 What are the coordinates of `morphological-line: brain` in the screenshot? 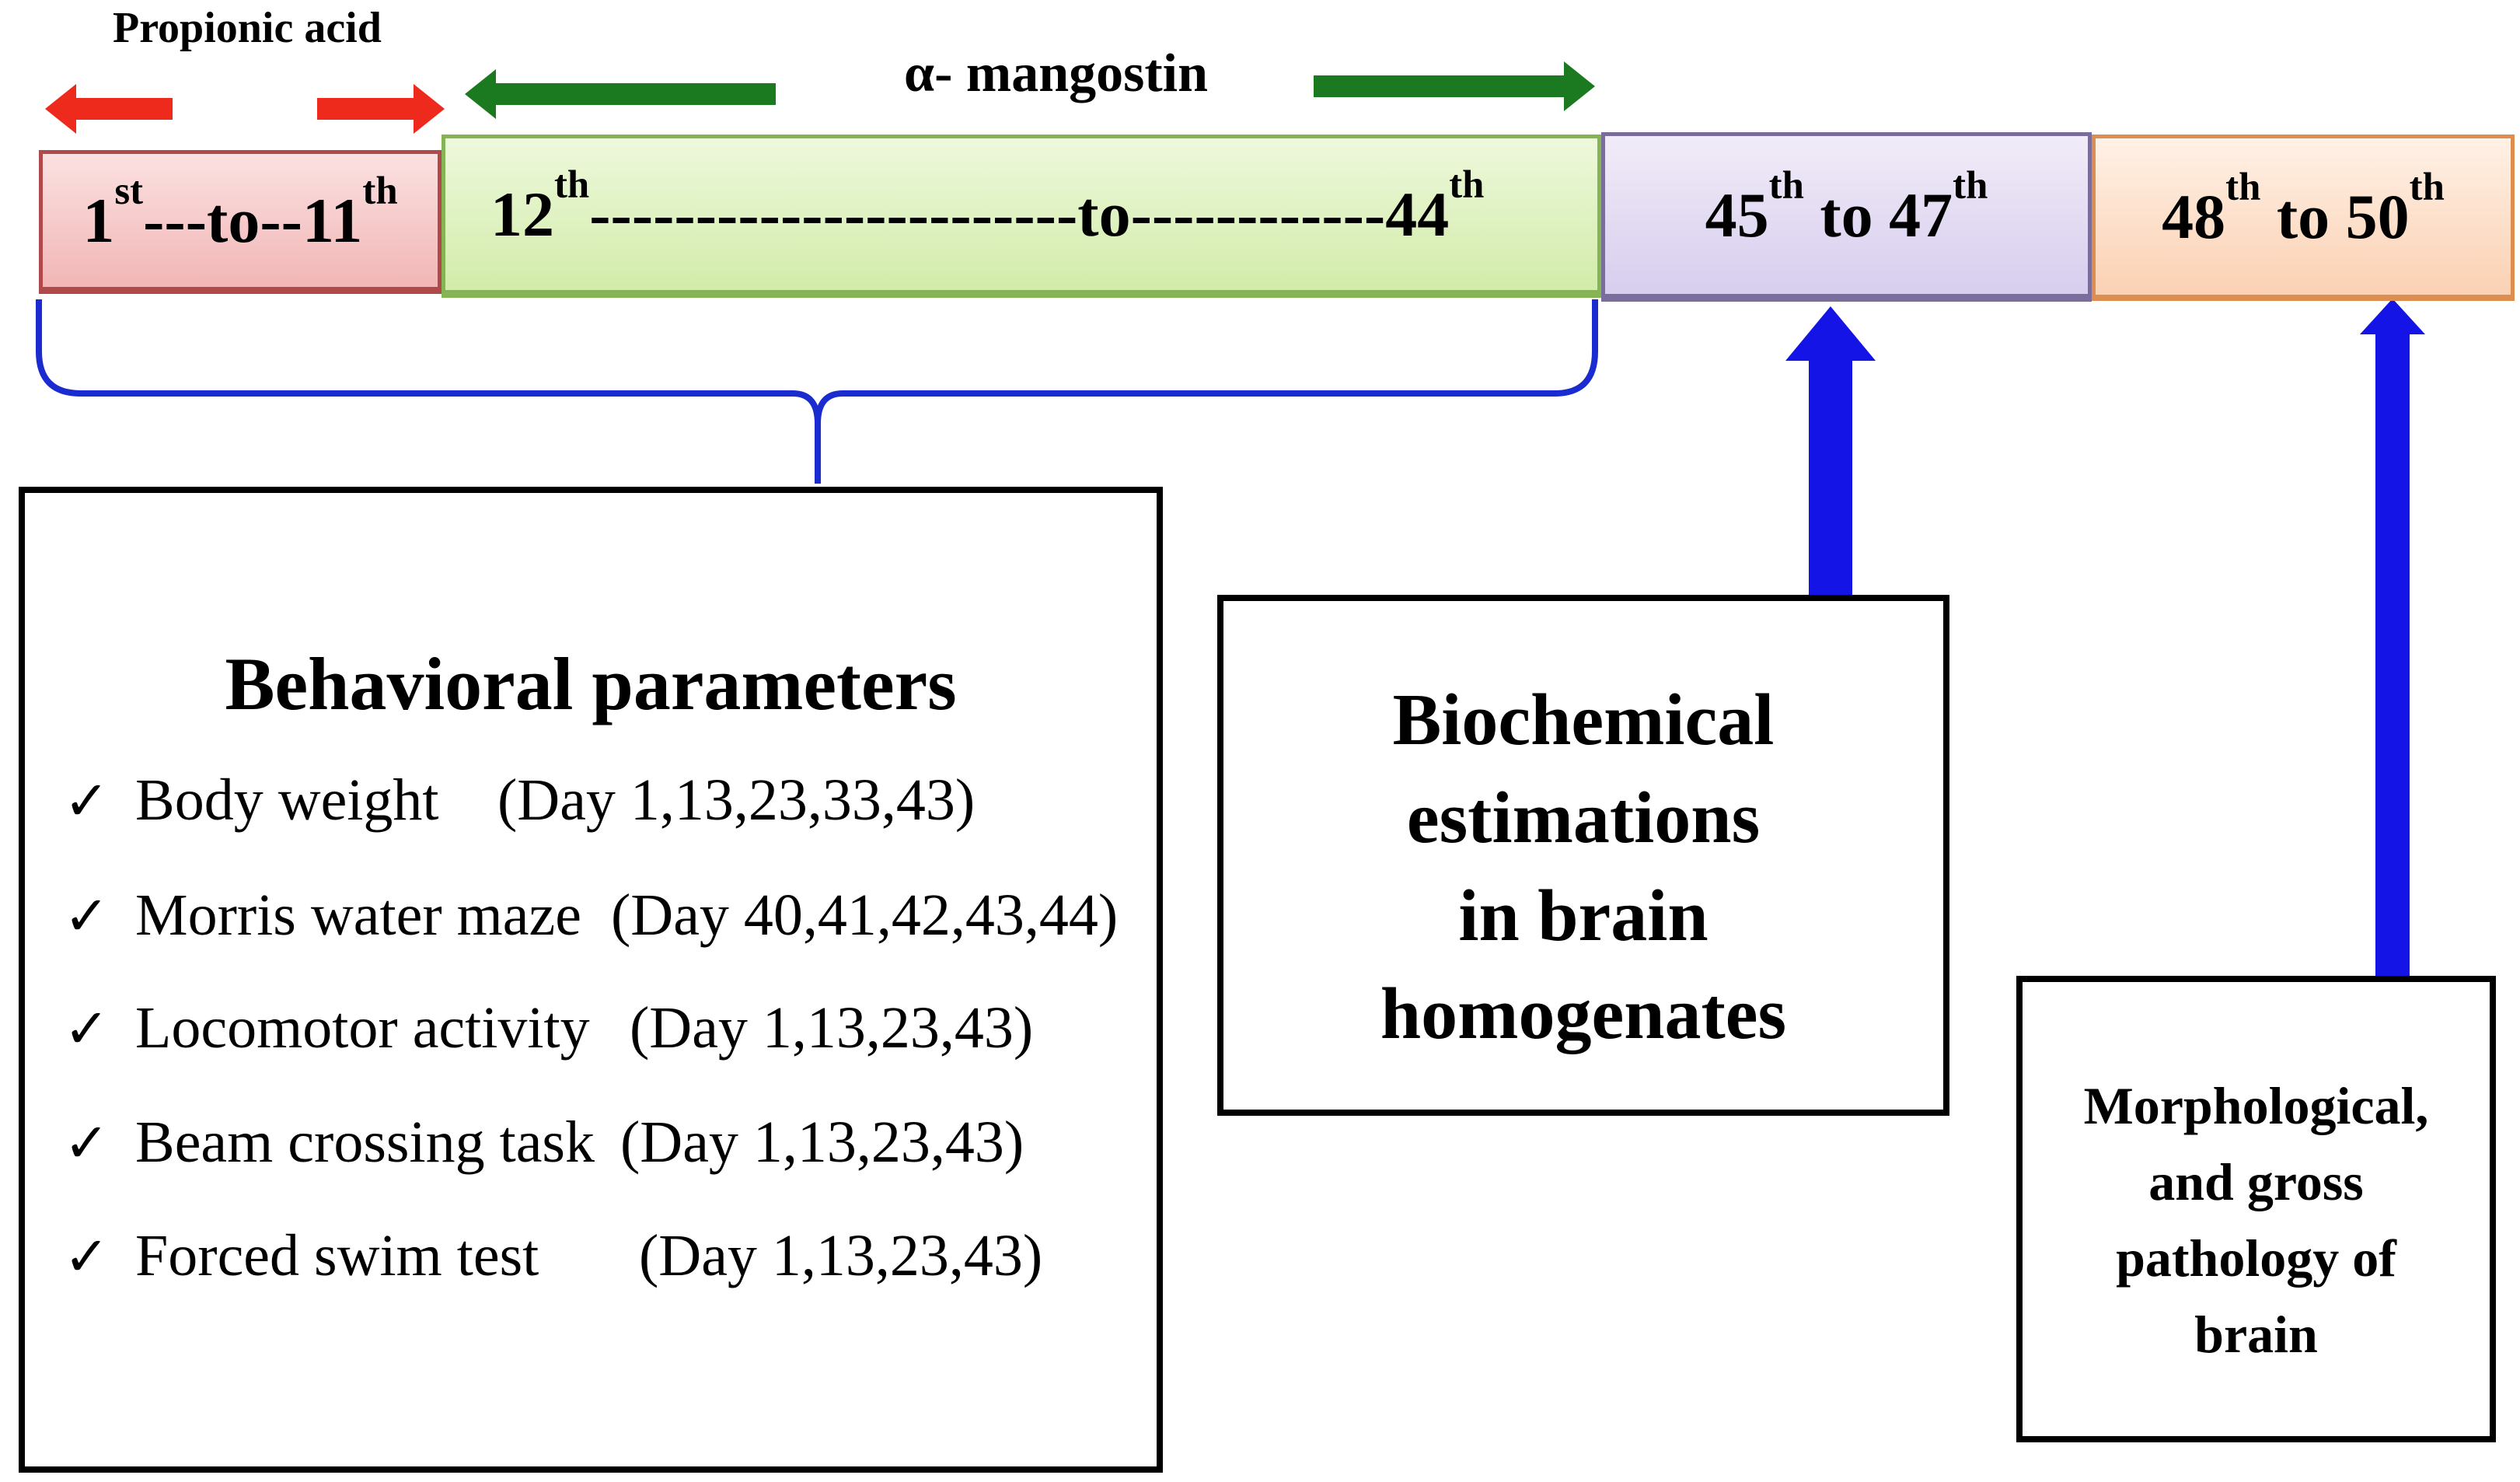 It's located at (2256, 1334).